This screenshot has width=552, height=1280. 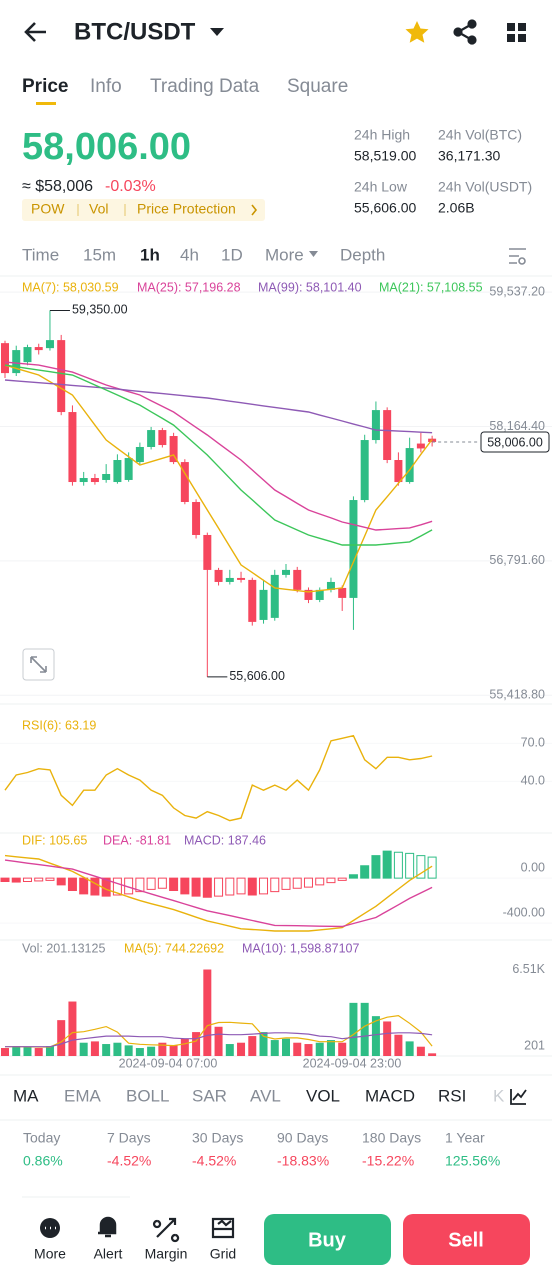 I want to click on vol-ma-line, so click(x=219, y=1031).